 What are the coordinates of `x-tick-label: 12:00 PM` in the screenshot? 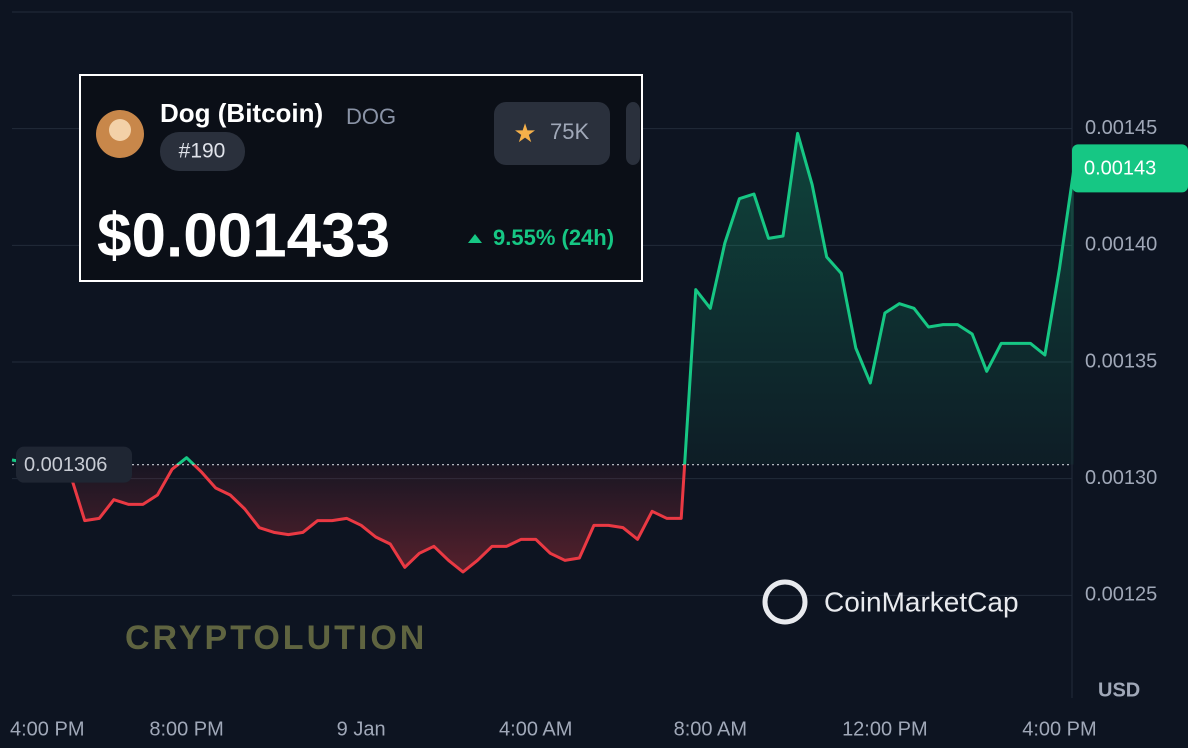 It's located at (885, 729).